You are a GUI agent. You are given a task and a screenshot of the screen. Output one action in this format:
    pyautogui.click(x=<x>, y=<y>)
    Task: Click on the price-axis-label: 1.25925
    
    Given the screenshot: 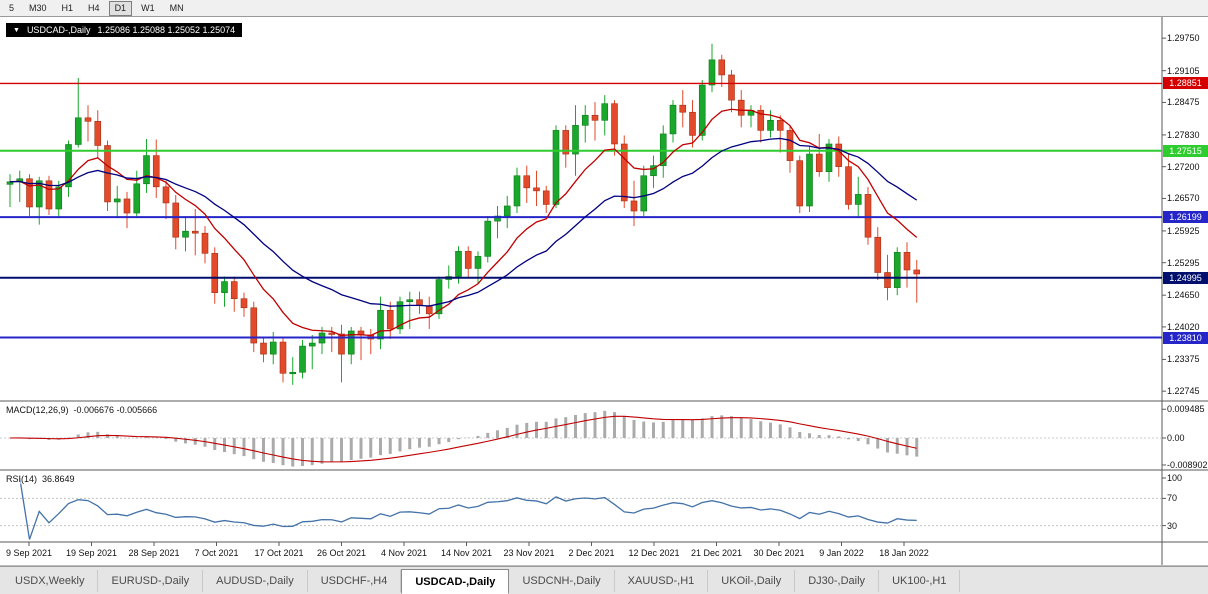 What is the action you would take?
    pyautogui.click(x=1183, y=230)
    